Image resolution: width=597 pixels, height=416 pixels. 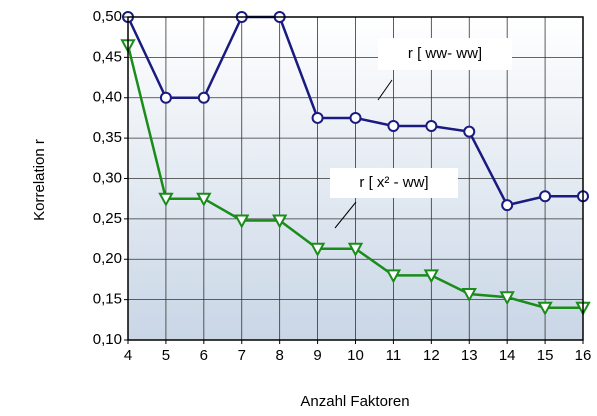 I want to click on x-tick-label: 9, so click(x=317, y=355).